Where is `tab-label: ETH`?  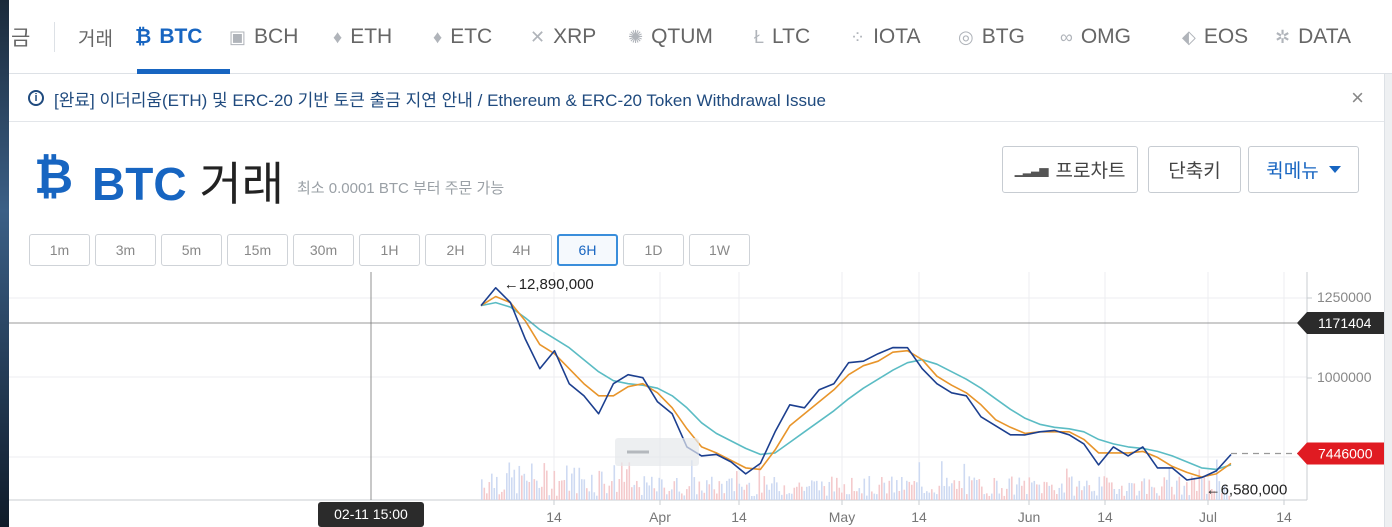
tab-label: ETH is located at coordinates (371, 36).